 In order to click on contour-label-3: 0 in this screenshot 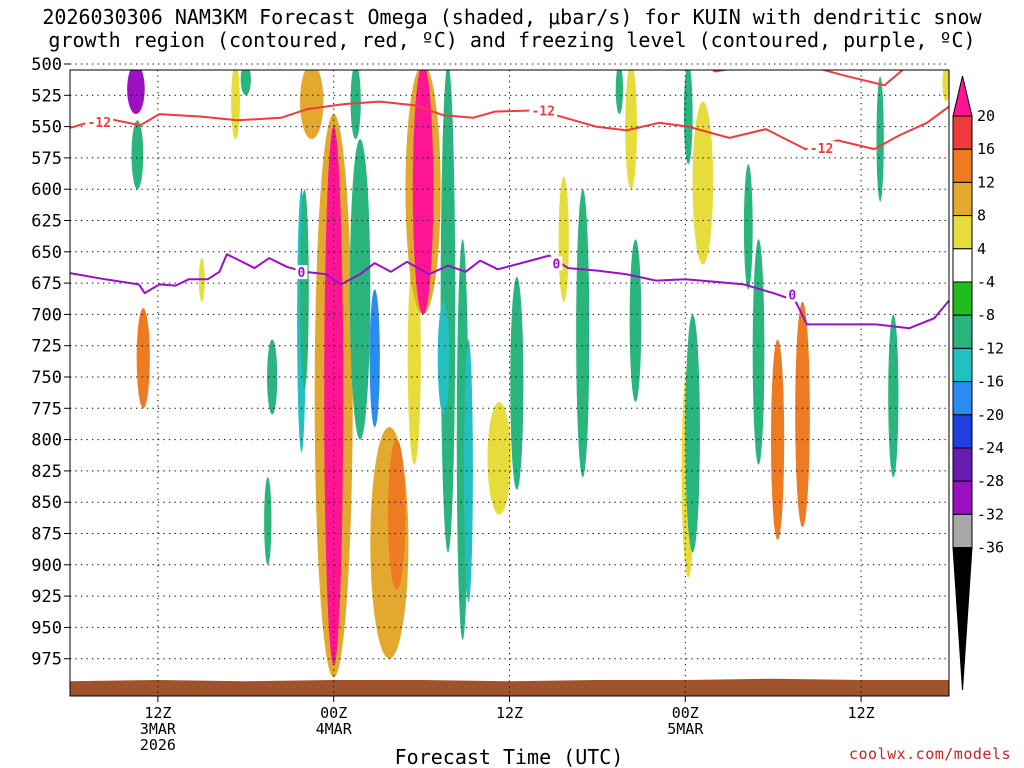, I will do `click(302, 273)`.